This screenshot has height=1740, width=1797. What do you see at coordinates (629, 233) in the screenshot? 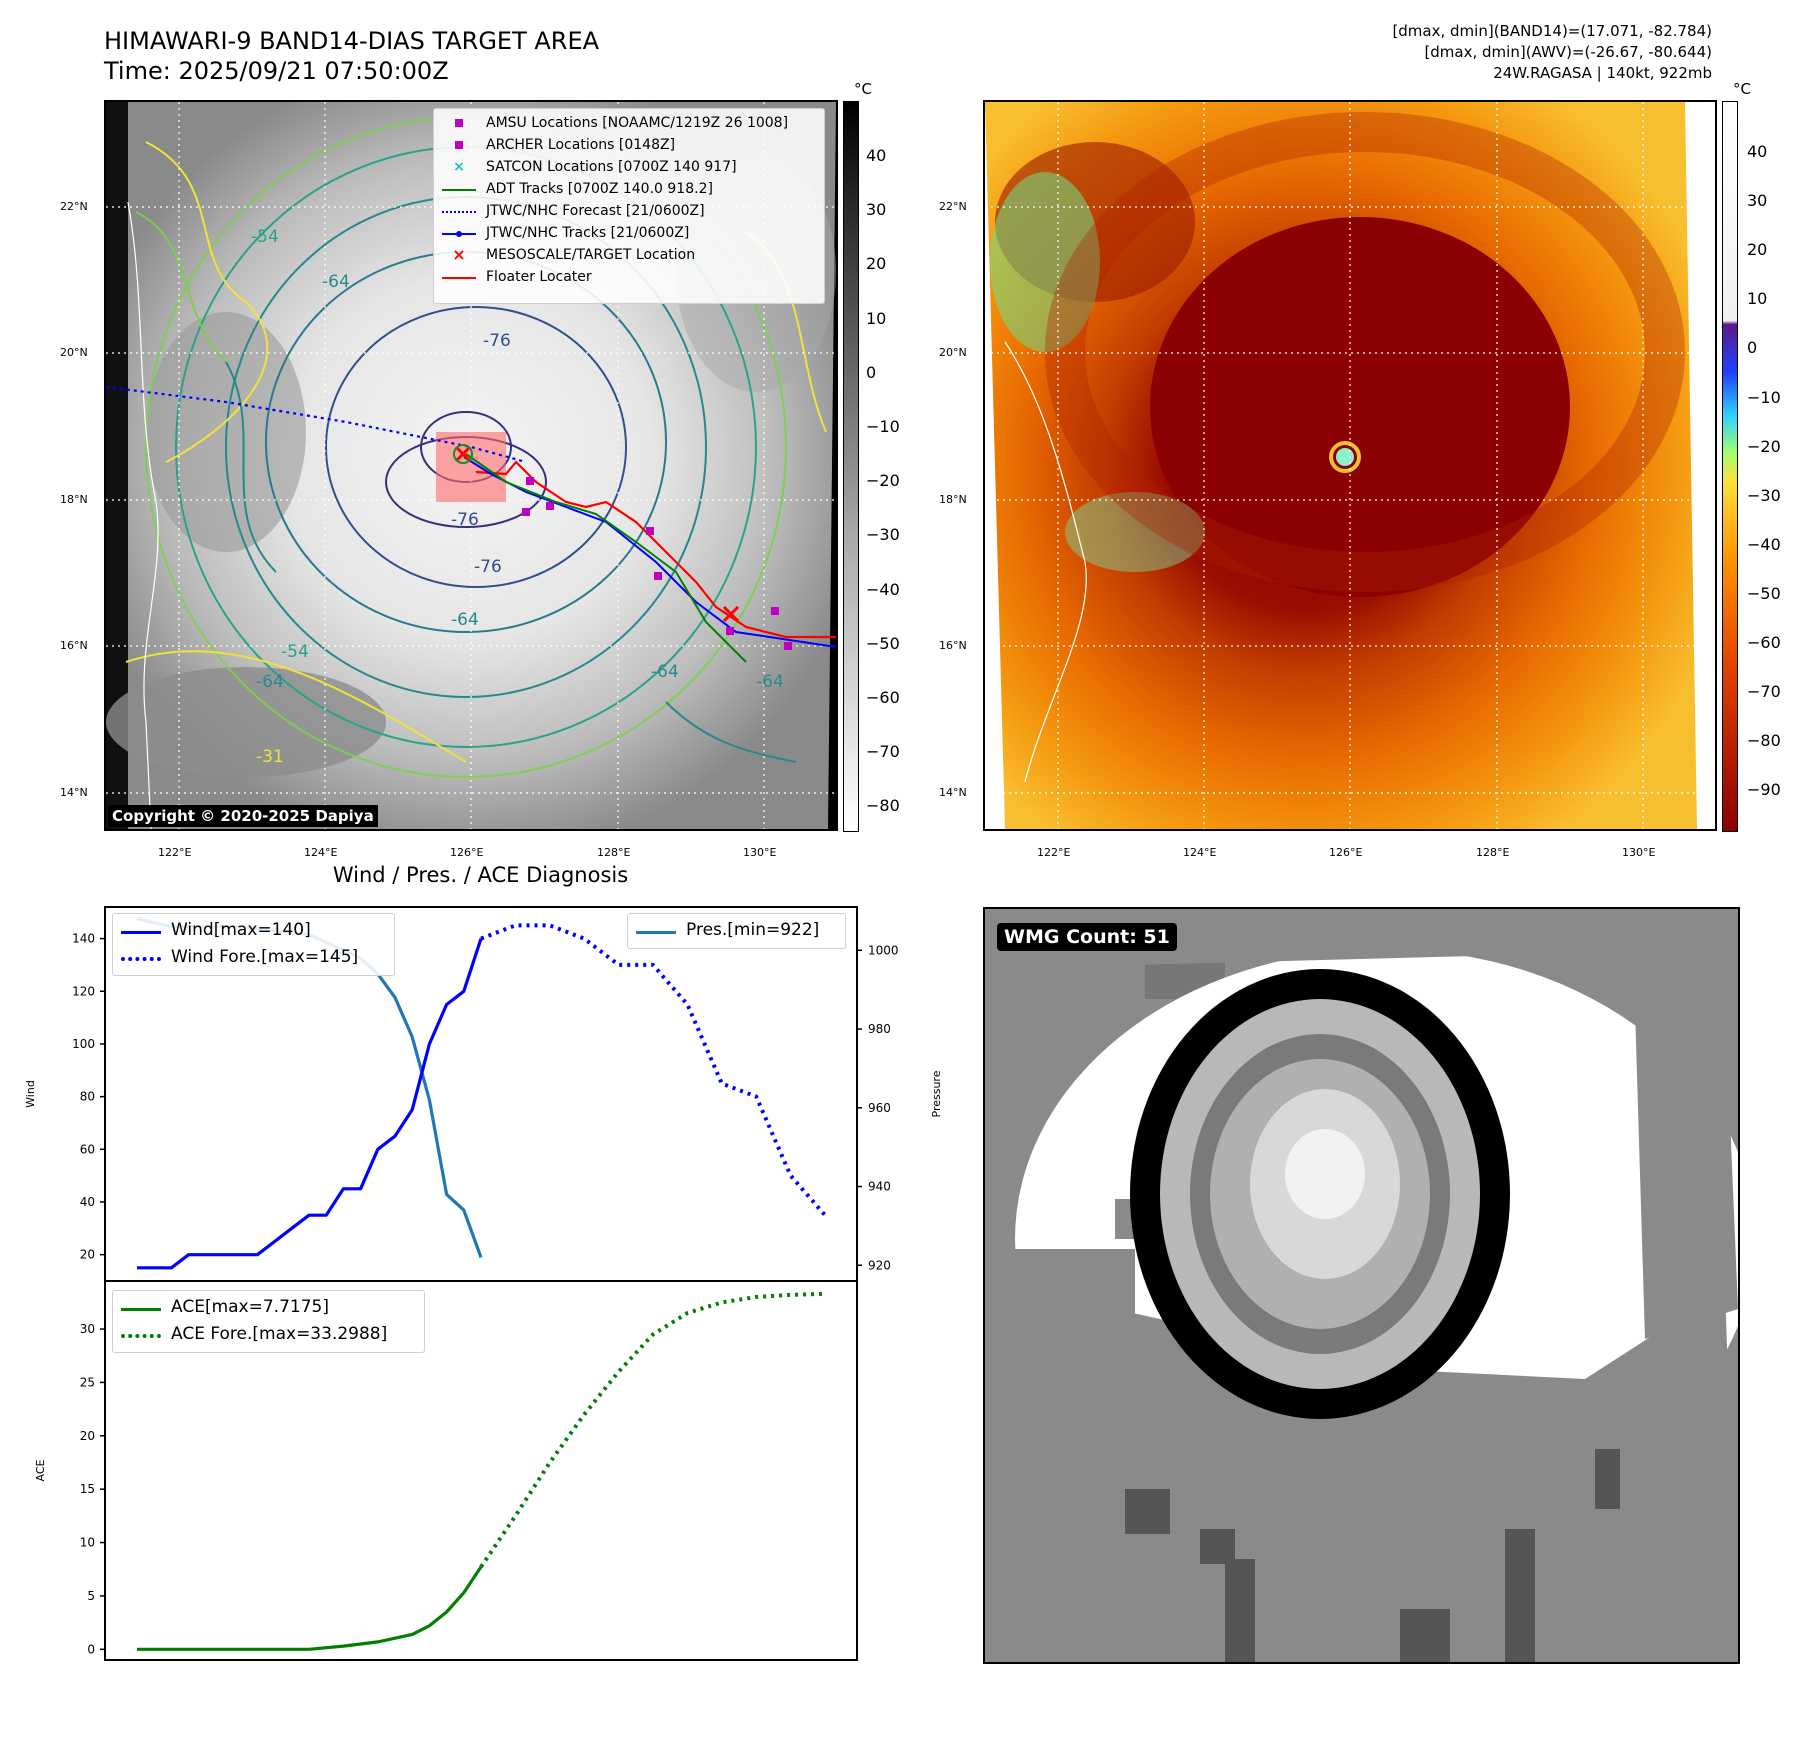
I see `legend-jtwc-tracks: JTWC/NHC Tracks [21/0600Z]` at bounding box center [629, 233].